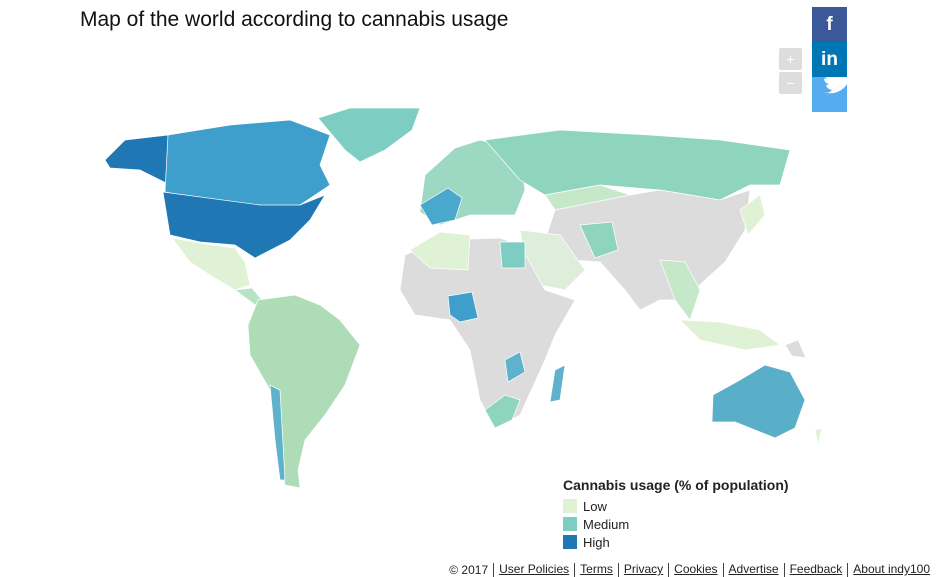 The image size is (945, 577). Describe the element at coordinates (502, 411) in the screenshot. I see `south-africa` at that location.